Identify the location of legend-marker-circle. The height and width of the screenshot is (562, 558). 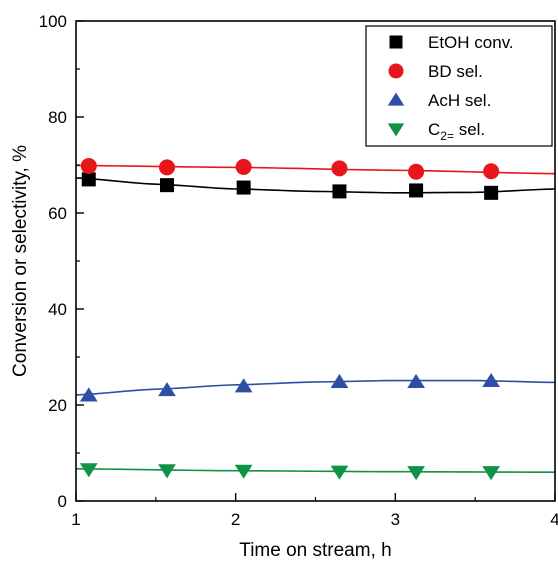
(396, 71).